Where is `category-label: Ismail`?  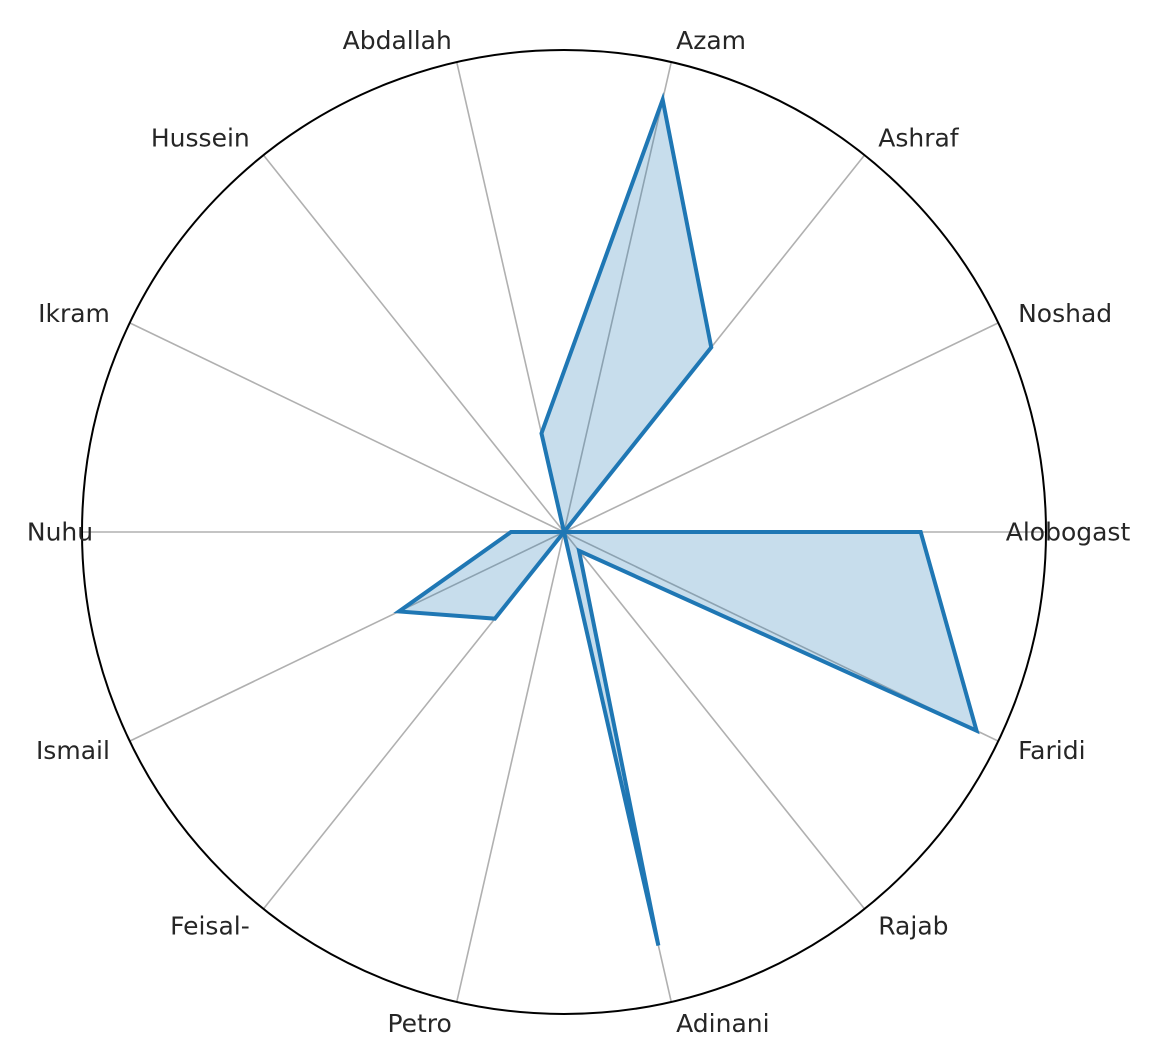 category-label: Ismail is located at coordinates (73, 750).